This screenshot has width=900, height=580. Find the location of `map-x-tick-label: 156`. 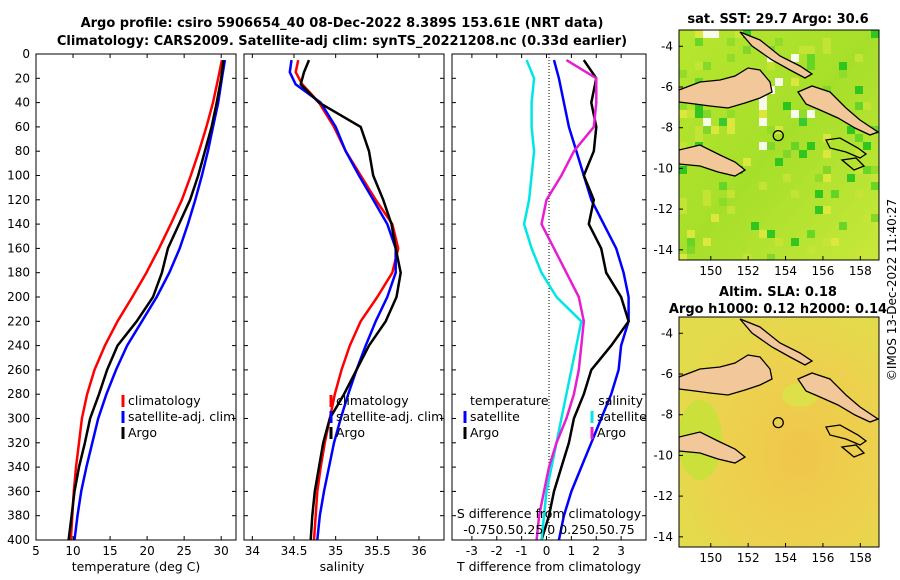

map-x-tick-label: 156 is located at coordinates (822, 271).